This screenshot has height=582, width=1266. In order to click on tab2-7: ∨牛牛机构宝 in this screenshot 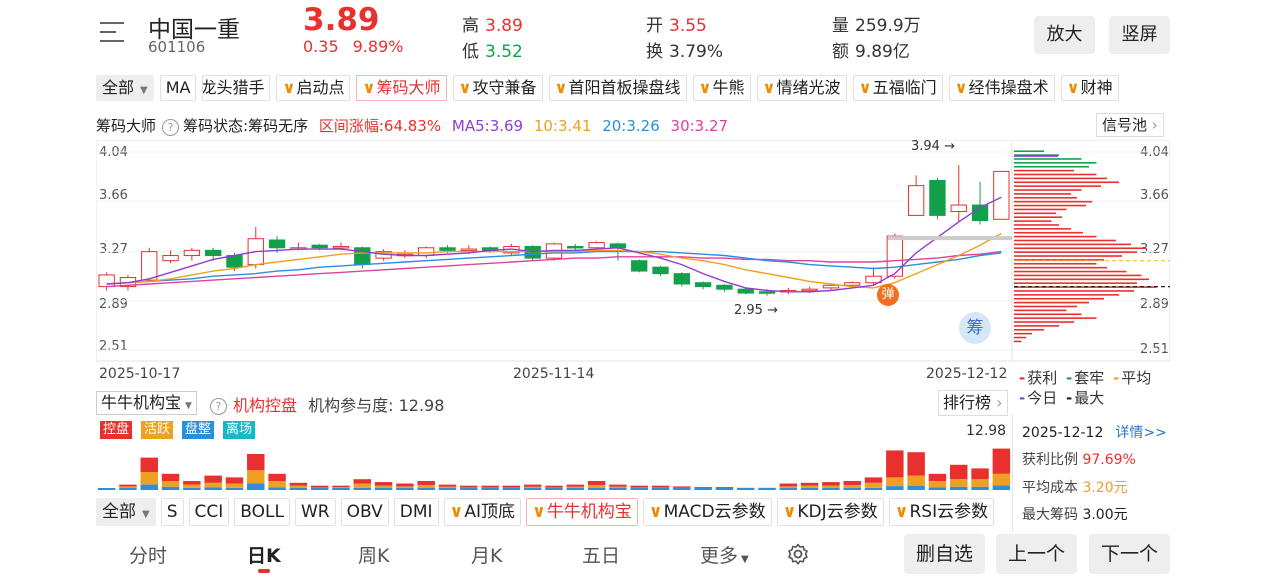, I will do `click(581, 512)`.